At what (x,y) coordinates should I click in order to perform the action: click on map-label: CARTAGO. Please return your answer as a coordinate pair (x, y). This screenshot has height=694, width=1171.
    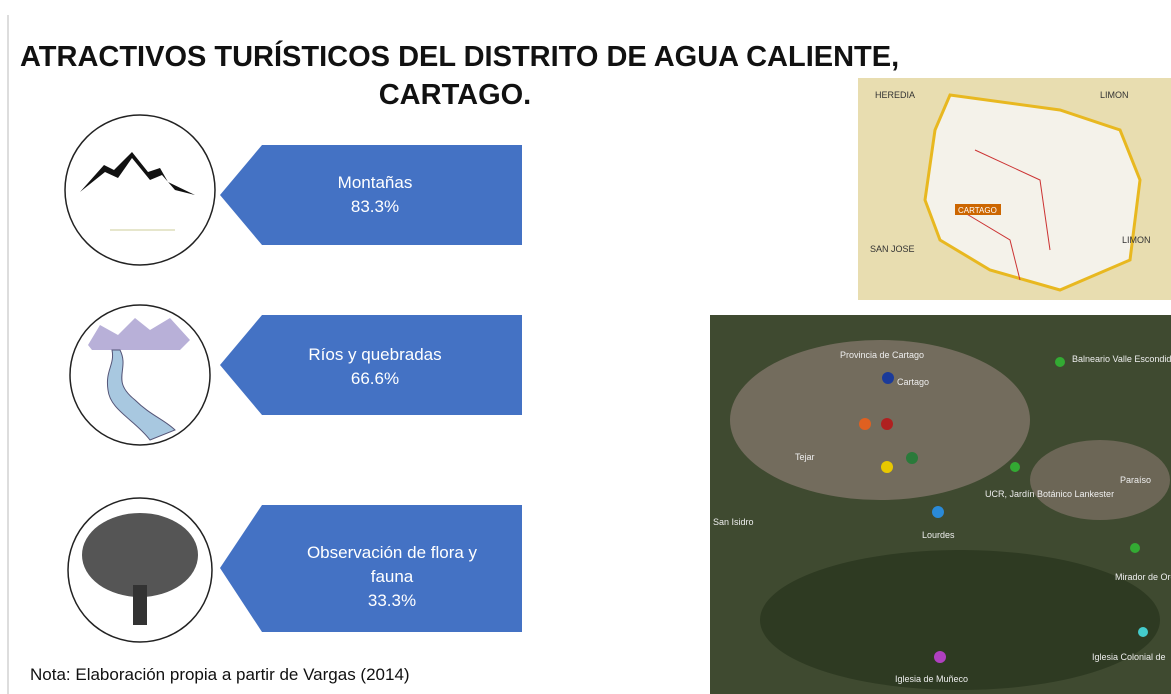
    Looking at the image, I should click on (977, 210).